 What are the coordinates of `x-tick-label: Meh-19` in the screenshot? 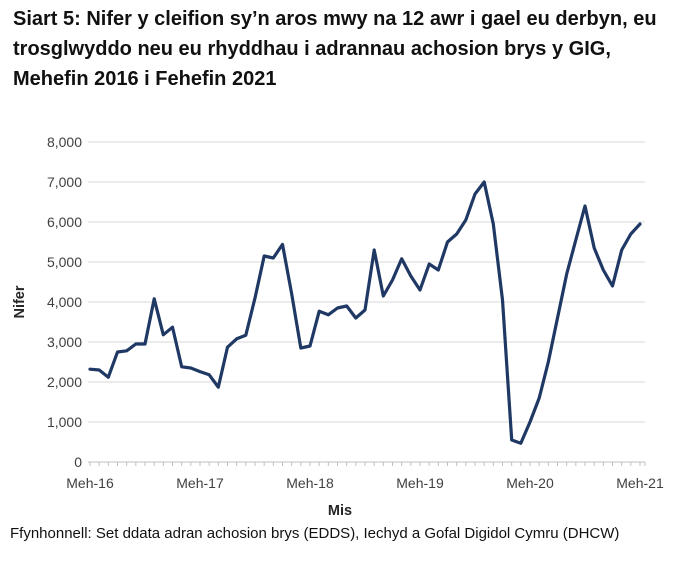 It's located at (420, 483).